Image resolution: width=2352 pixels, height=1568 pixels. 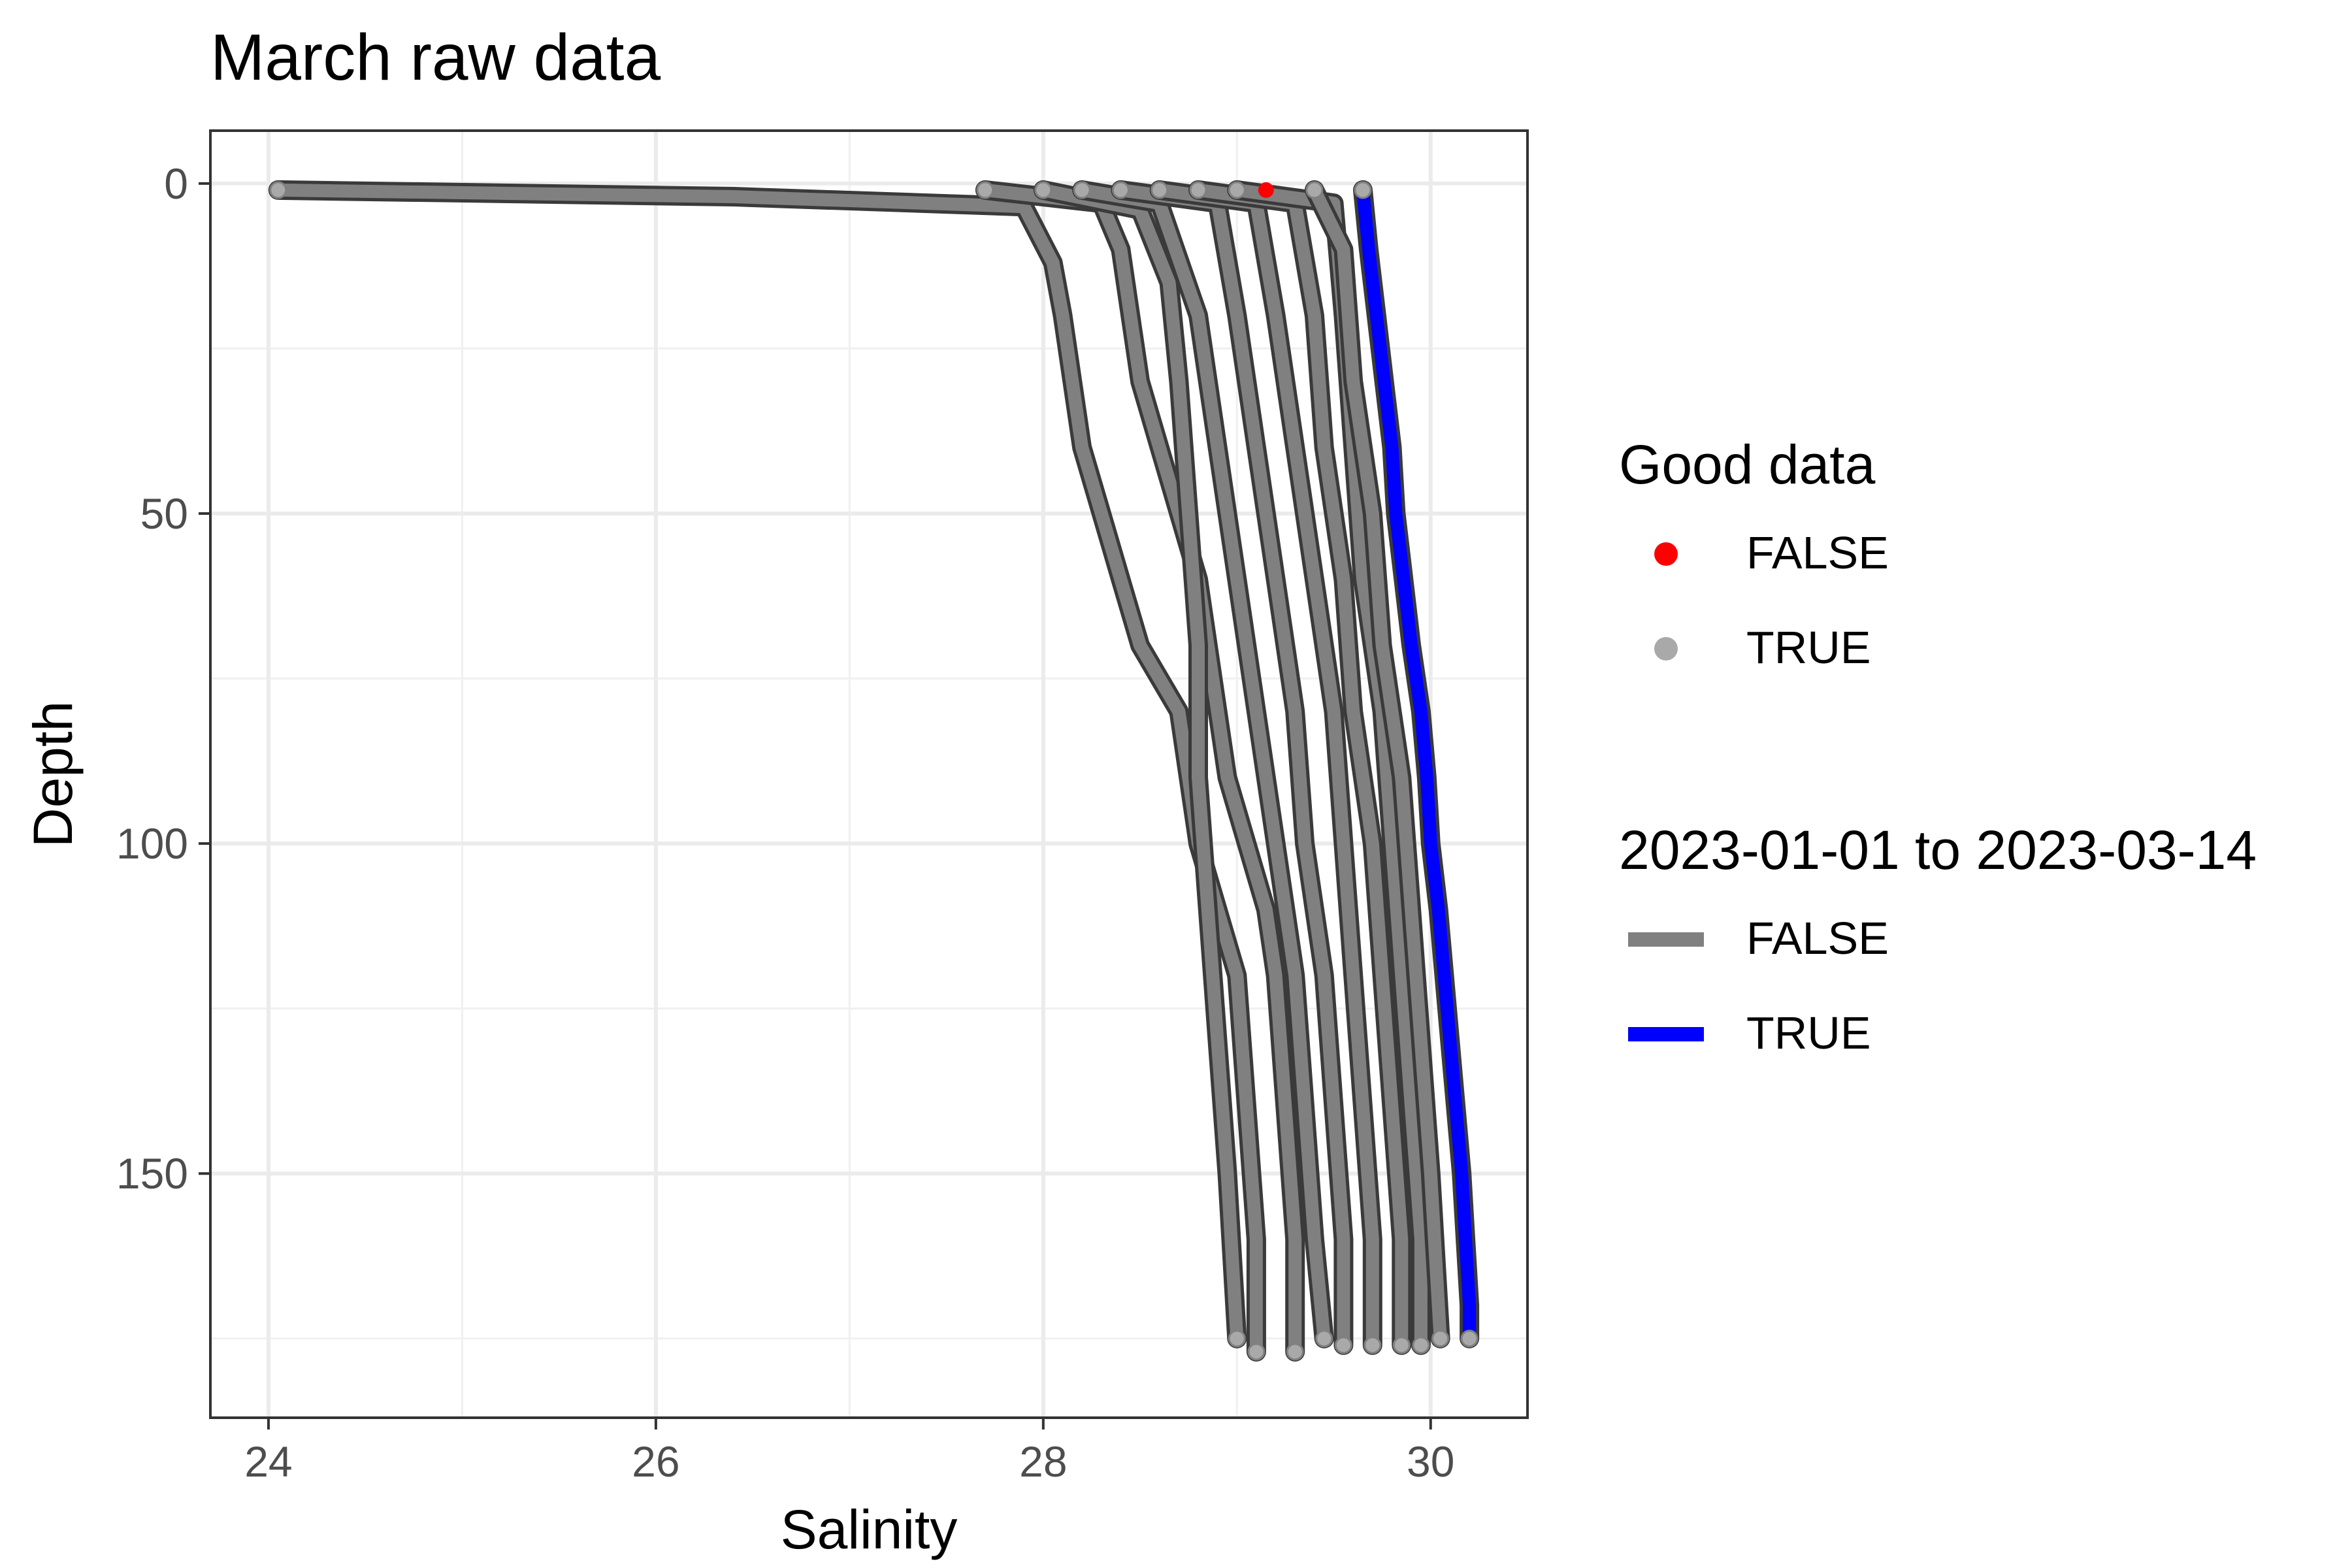 What do you see at coordinates (435, 57) in the screenshot?
I see `chart-title: March raw data` at bounding box center [435, 57].